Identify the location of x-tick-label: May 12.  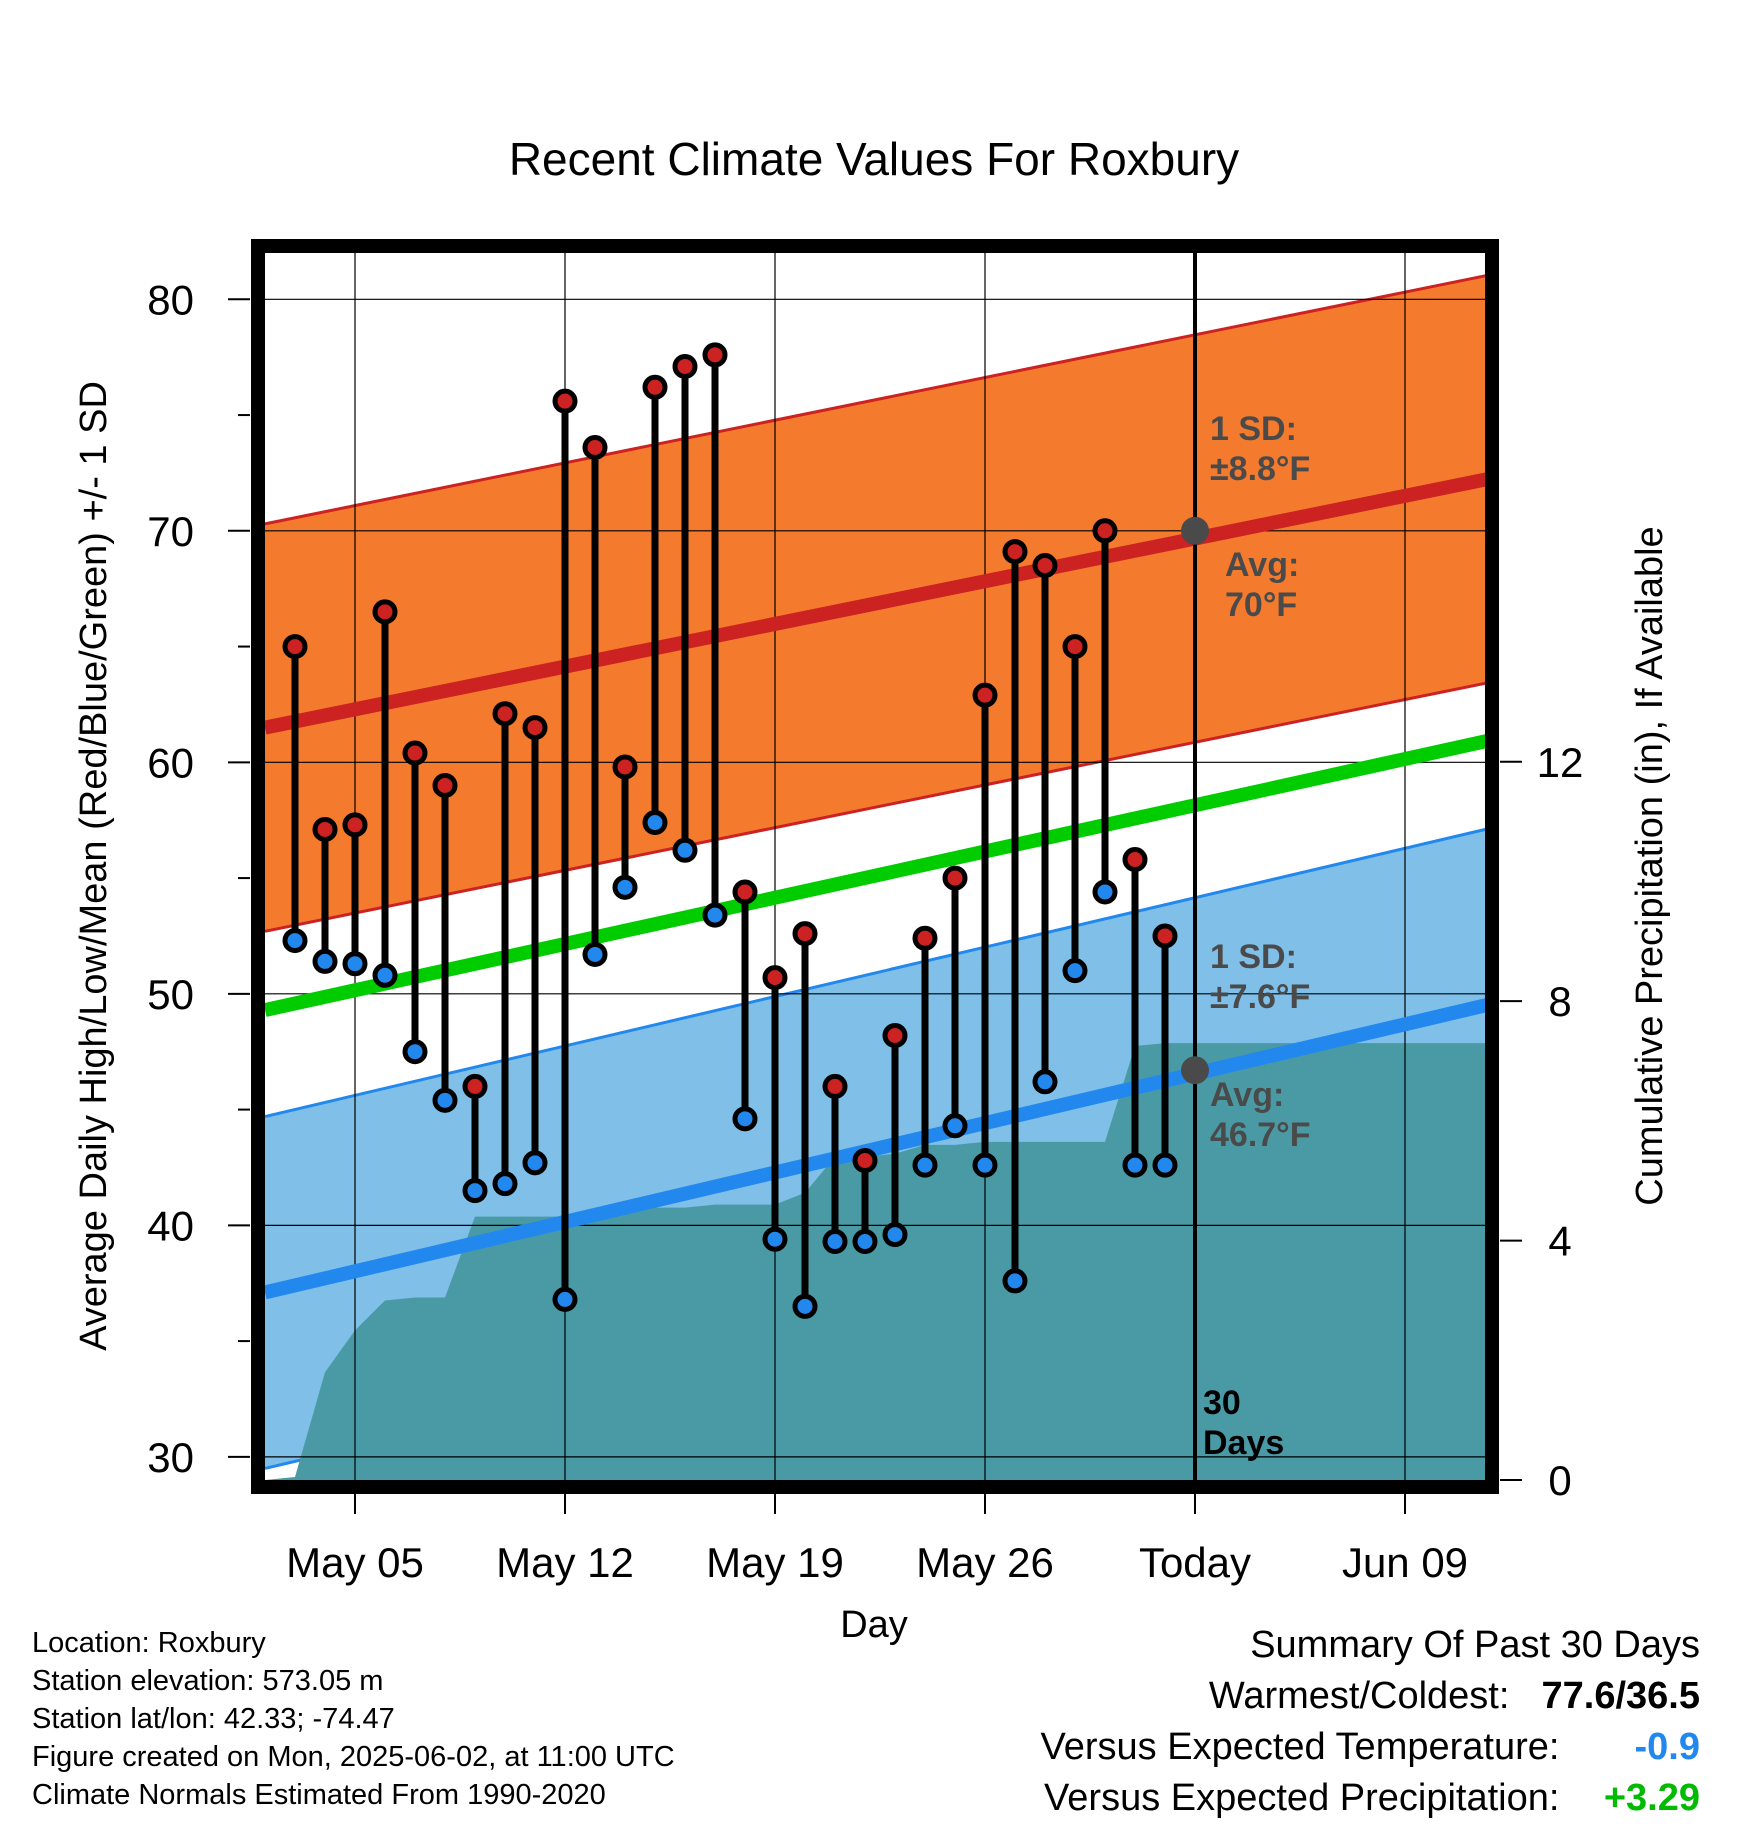
(565, 1562).